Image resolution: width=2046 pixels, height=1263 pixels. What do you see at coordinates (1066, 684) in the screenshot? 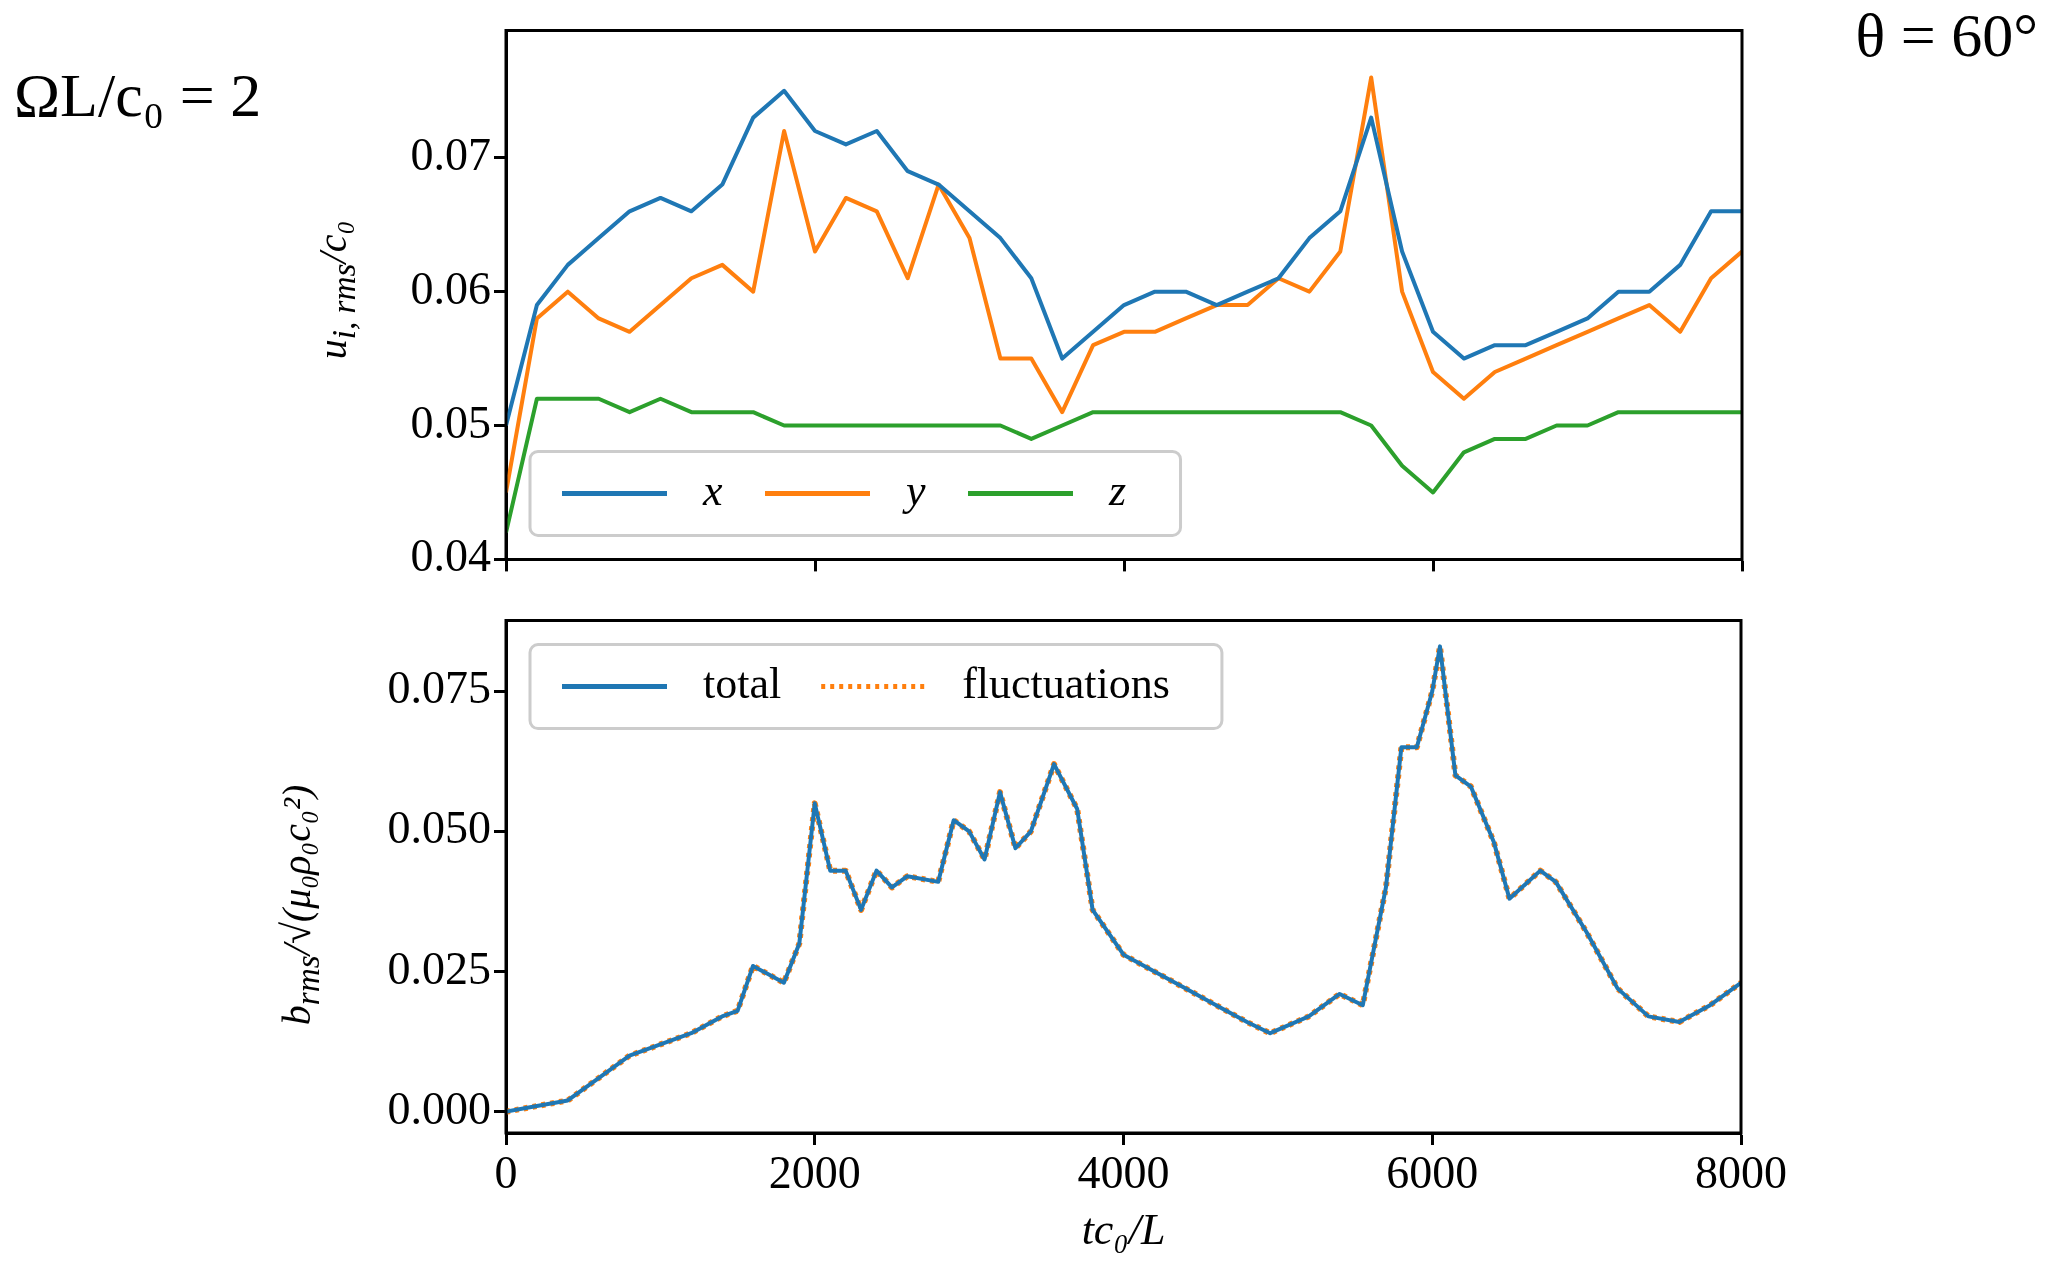
I see `legend-label: fluctuations` at bounding box center [1066, 684].